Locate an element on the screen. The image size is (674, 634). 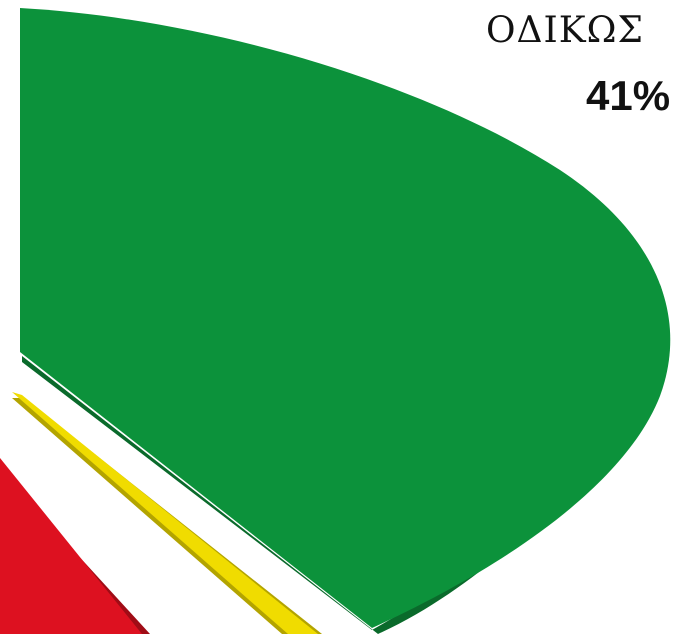
pie-slice-red is located at coordinates (75, 546).